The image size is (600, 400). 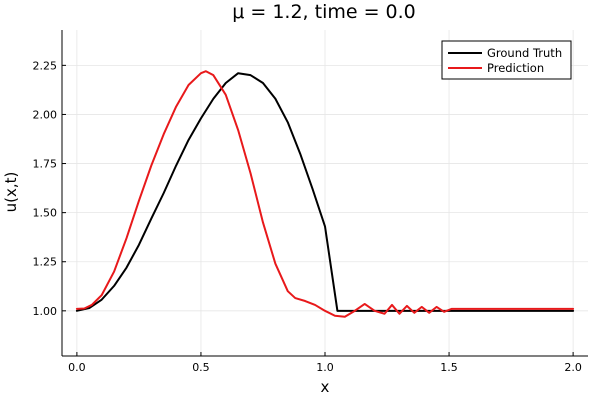 I want to click on y-tick-label: 2.00, so click(x=45, y=114).